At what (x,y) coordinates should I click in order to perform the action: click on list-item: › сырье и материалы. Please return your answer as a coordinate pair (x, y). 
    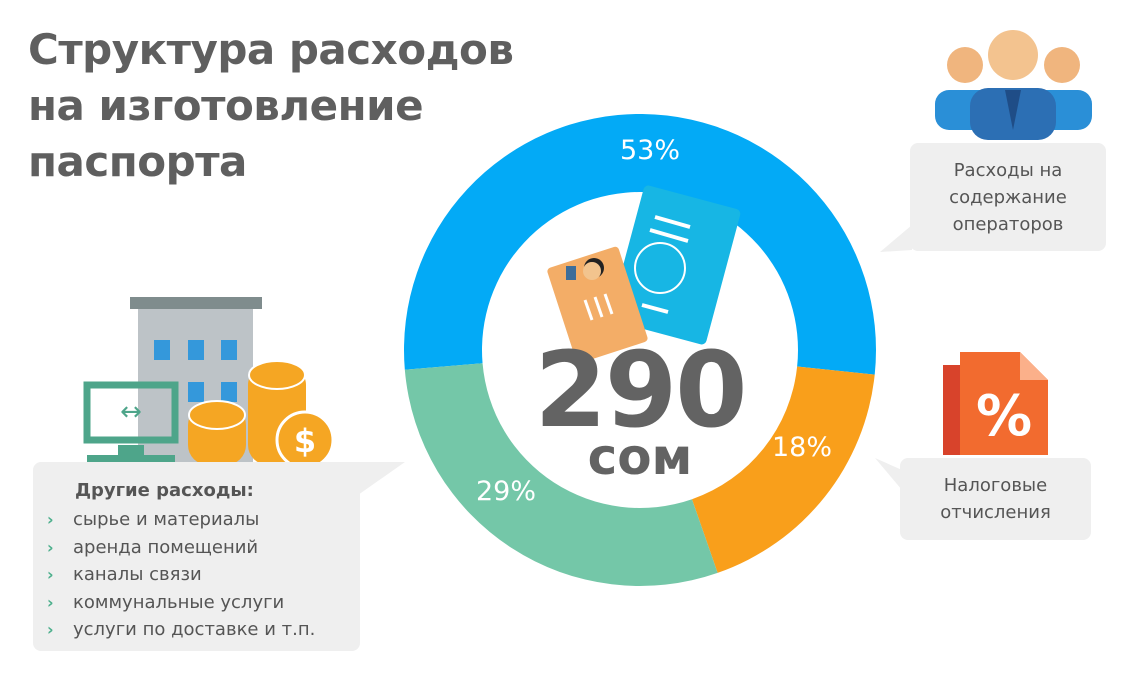
    Looking at the image, I should click on (181, 520).